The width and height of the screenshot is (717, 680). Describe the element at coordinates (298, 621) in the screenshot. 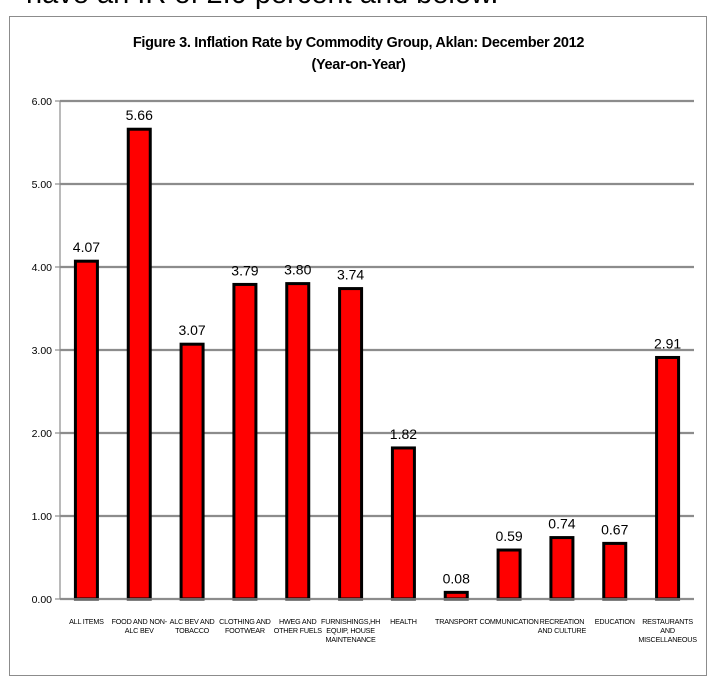

I see `x-category-label: HWEG AND` at that location.